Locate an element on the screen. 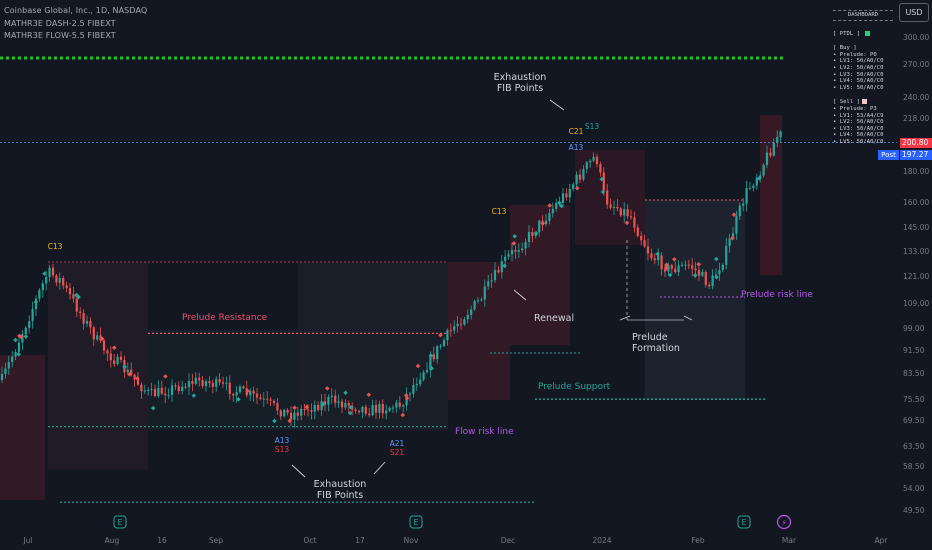 Image resolution: width=932 pixels, height=550 pixels. x-tick-label: Apr is located at coordinates (882, 540).